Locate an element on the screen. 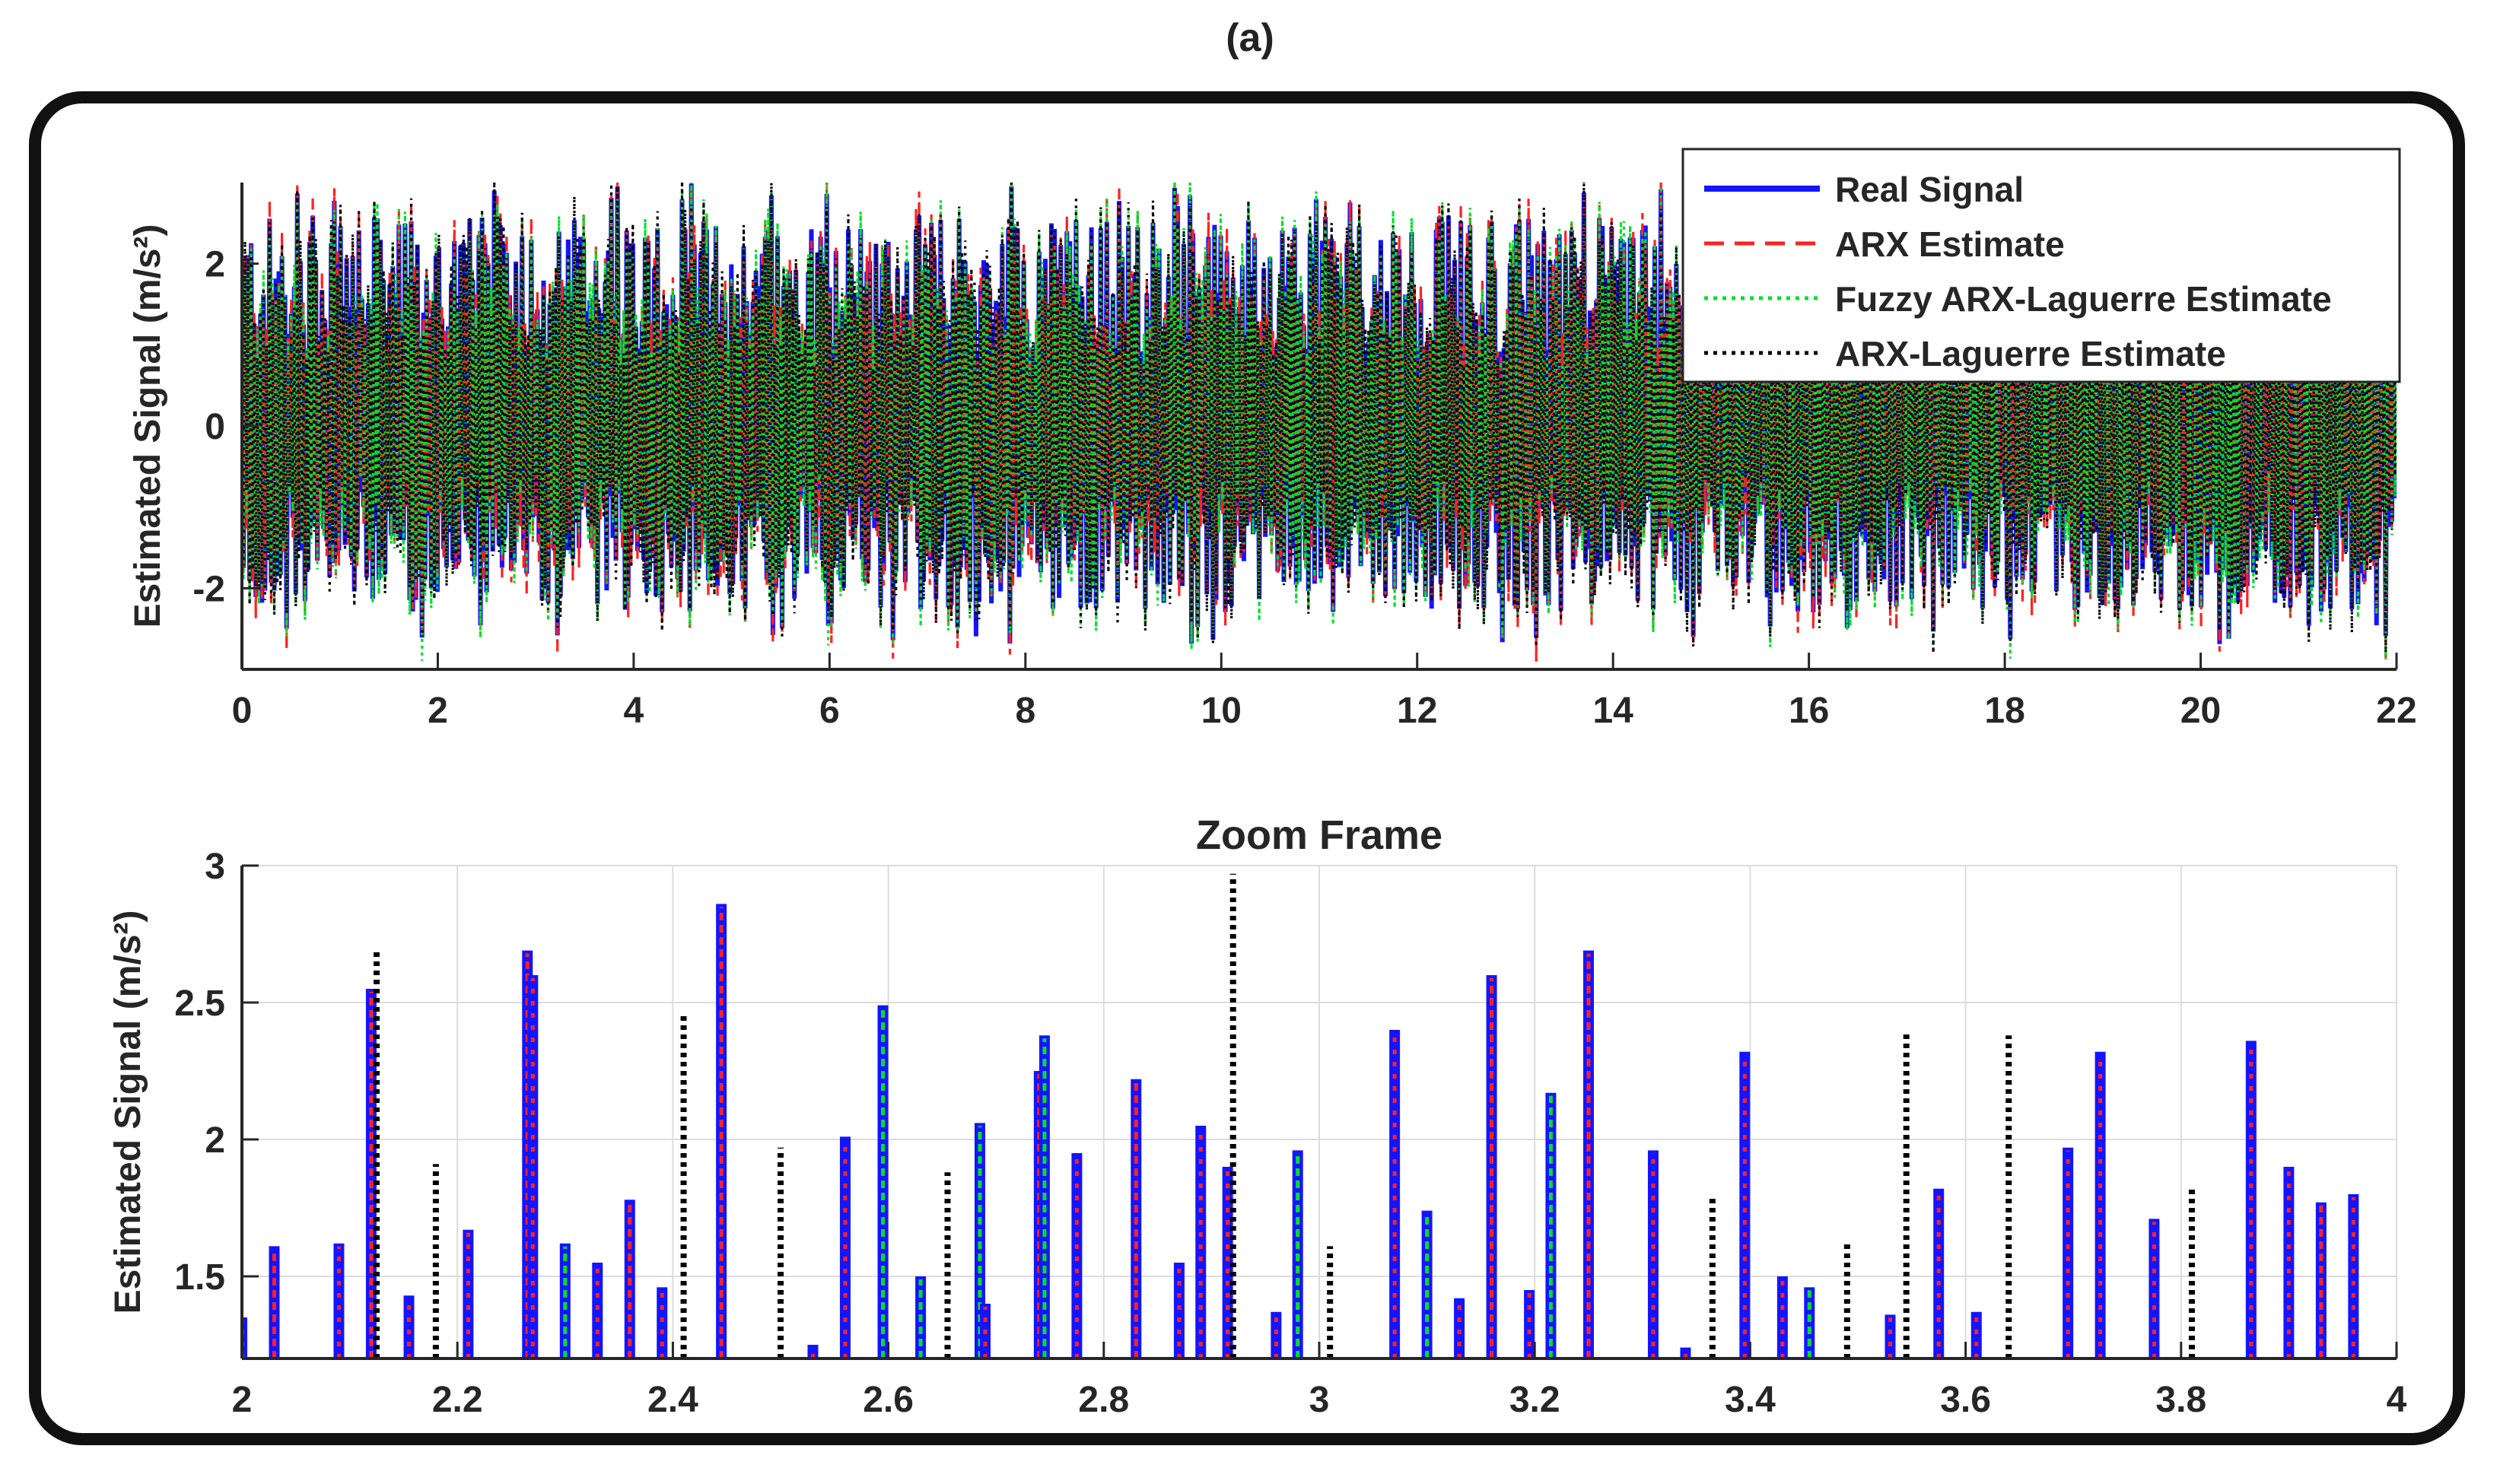  bottom-x-tick-label: 2.6 is located at coordinates (888, 1400).